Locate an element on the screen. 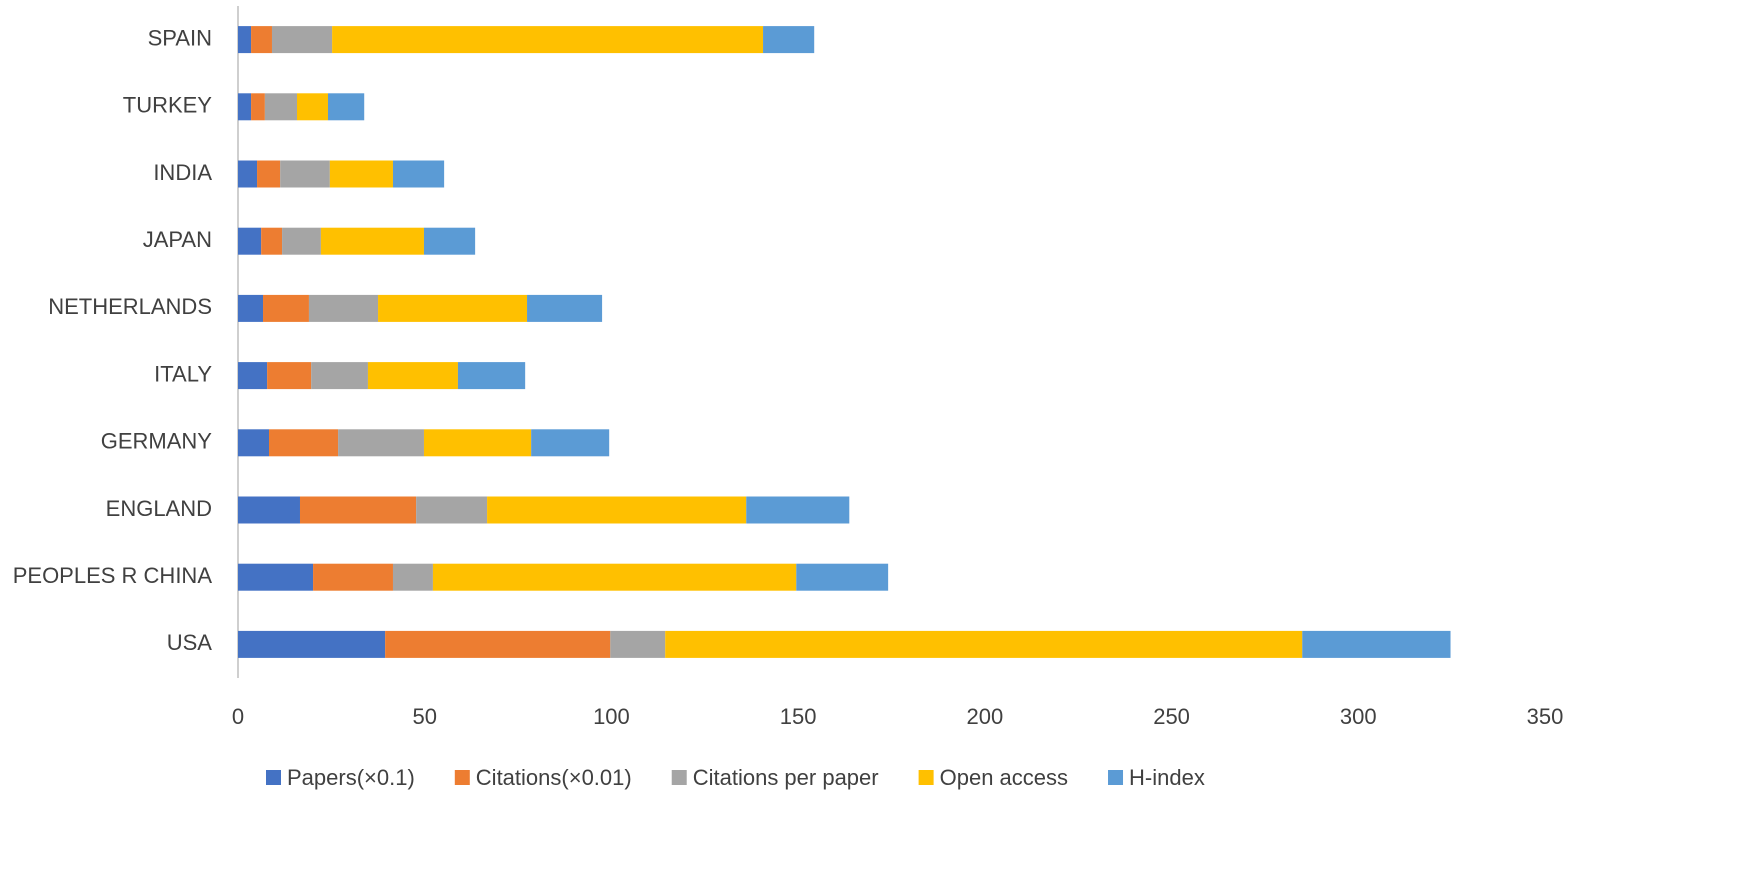 The width and height of the screenshot is (1750, 894). y-tick-label: INDIA is located at coordinates (182, 172).